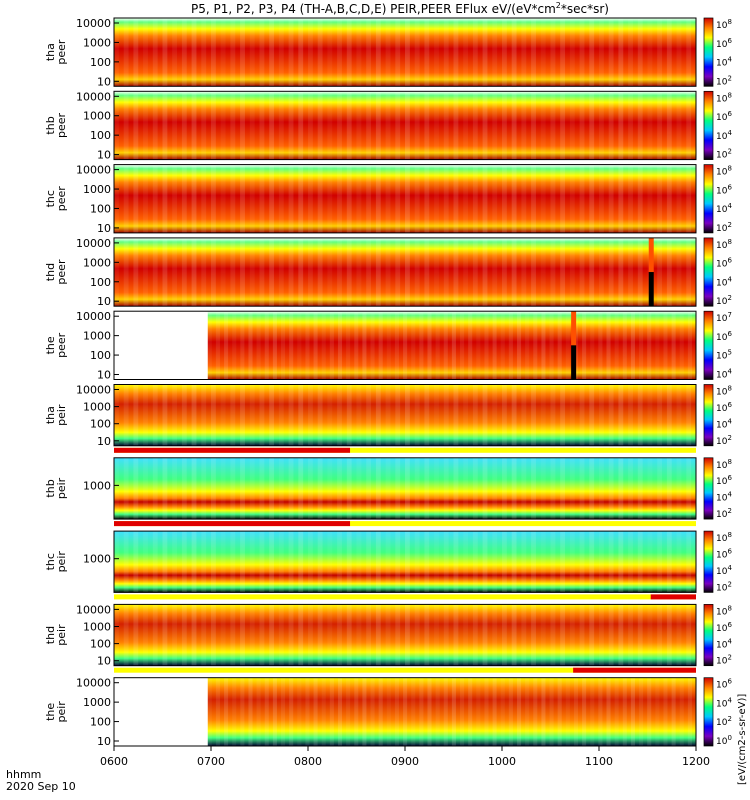 The height and width of the screenshot is (800, 750). Describe the element at coordinates (50, 272) in the screenshot. I see `panel-probe: thd` at that location.